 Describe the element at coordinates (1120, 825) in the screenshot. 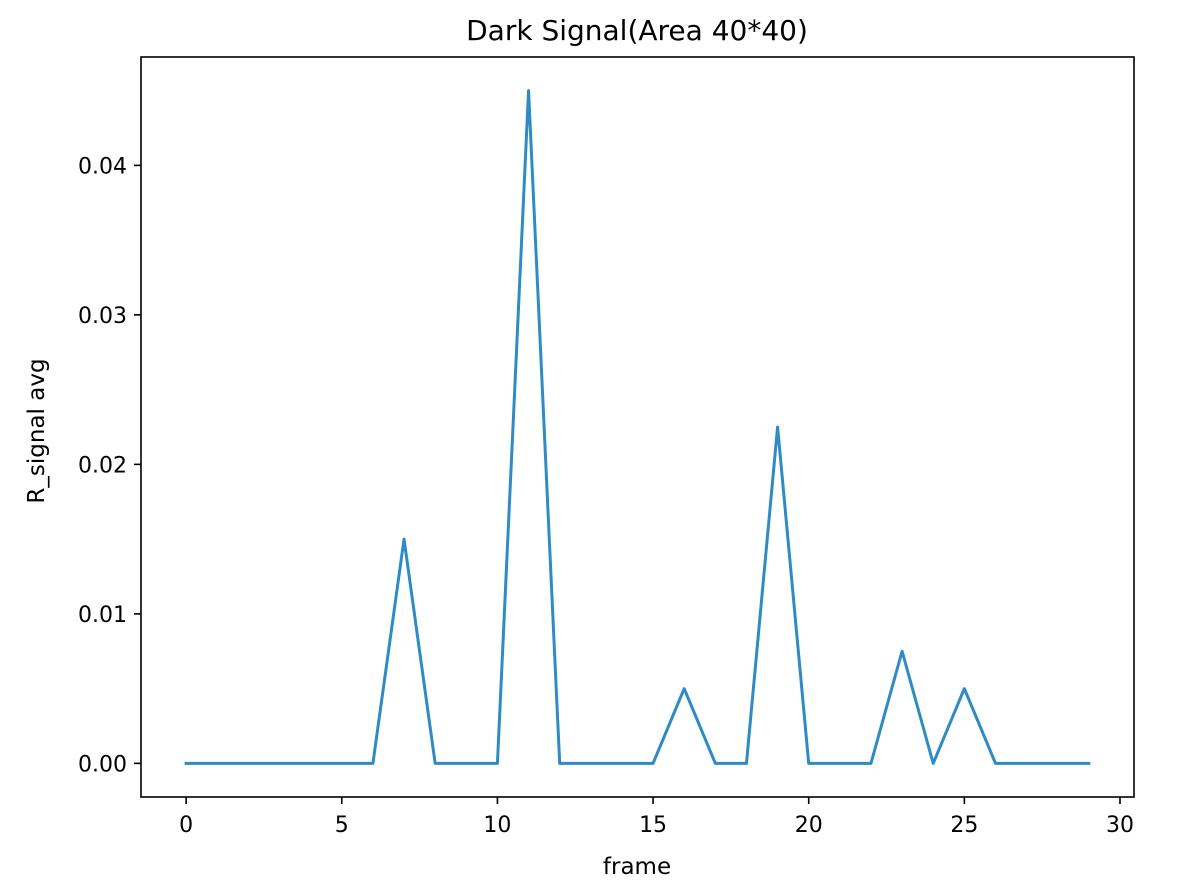

I see `x-tick-label: 30` at that location.